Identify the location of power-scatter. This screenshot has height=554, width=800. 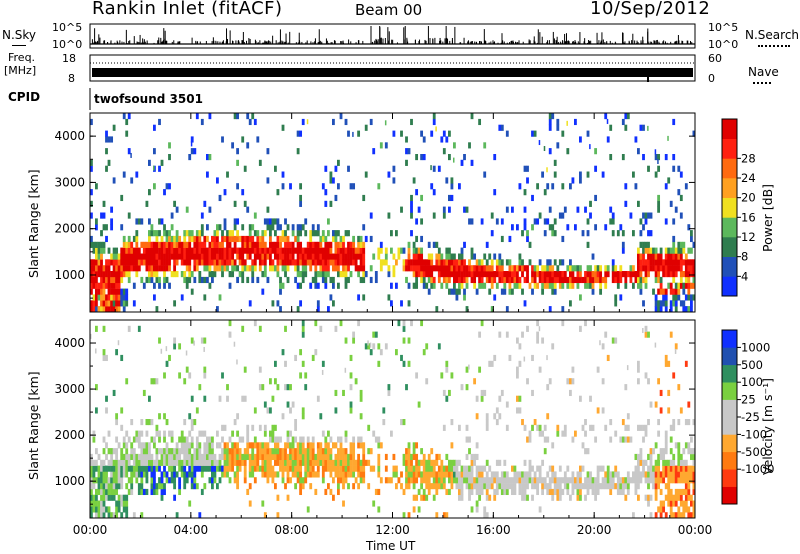
(154, 168).